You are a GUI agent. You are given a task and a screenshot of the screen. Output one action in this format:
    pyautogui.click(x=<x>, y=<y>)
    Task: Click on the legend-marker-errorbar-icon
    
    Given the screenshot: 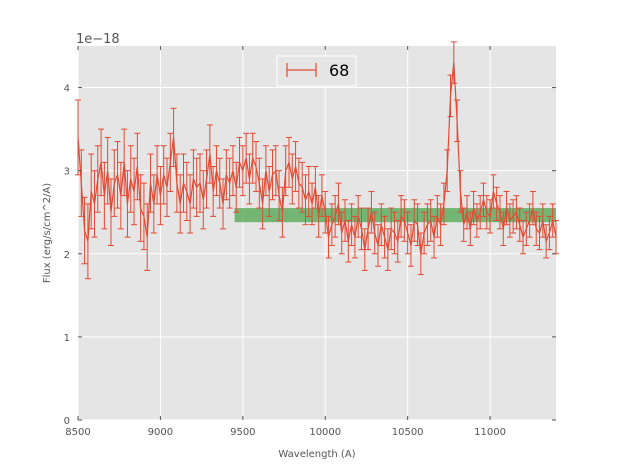 What is the action you would take?
    pyautogui.click(x=301, y=70)
    